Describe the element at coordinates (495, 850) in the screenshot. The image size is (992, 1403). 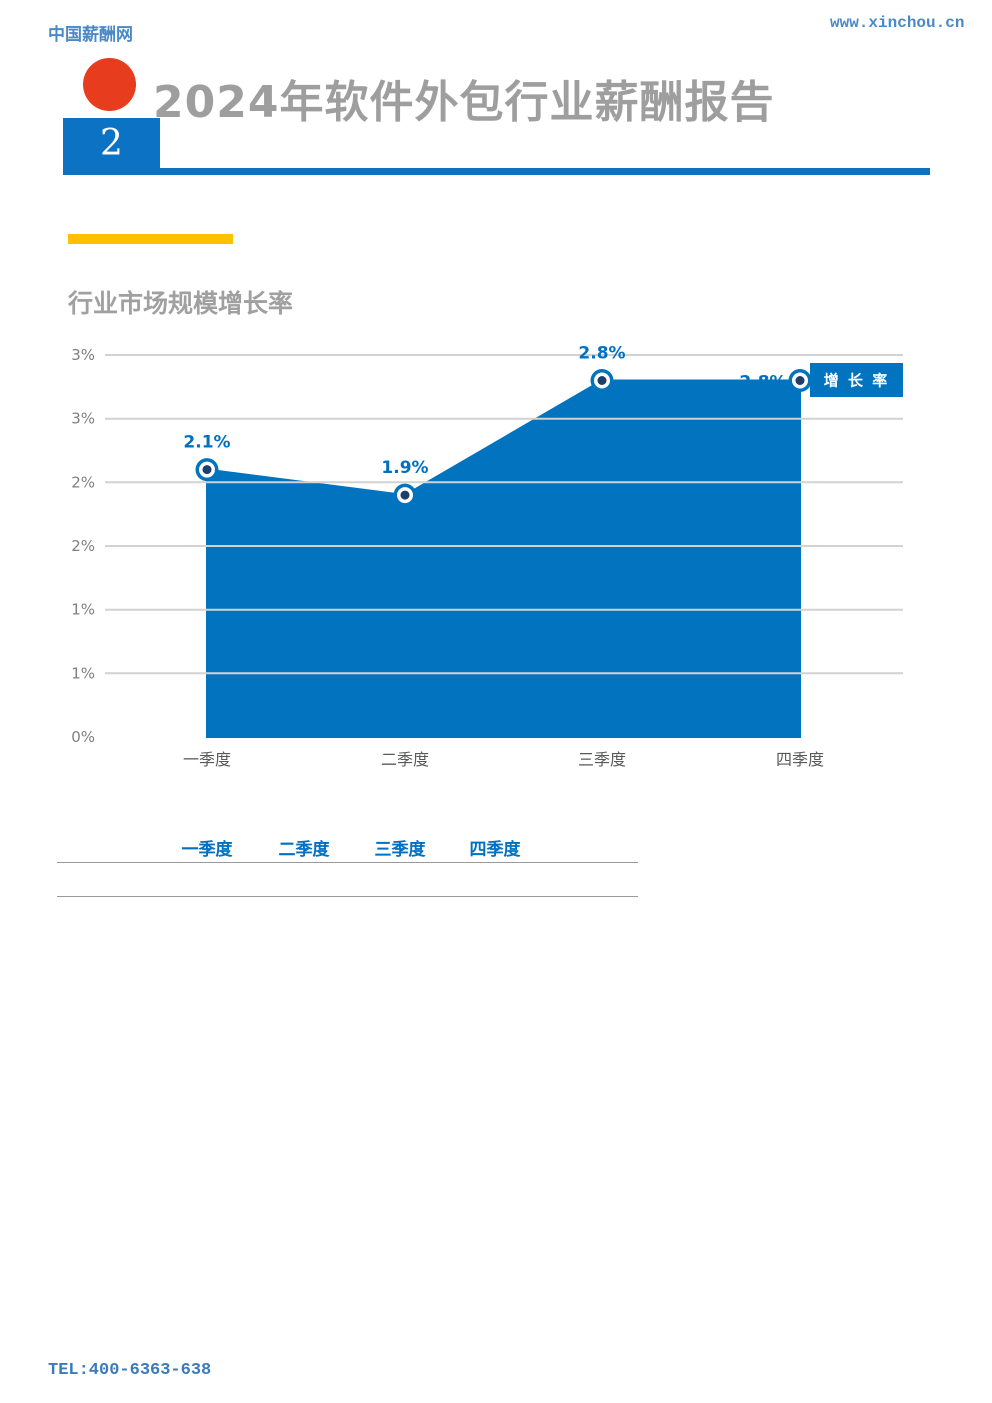
I see `table-header-cell: 四季度` at that location.